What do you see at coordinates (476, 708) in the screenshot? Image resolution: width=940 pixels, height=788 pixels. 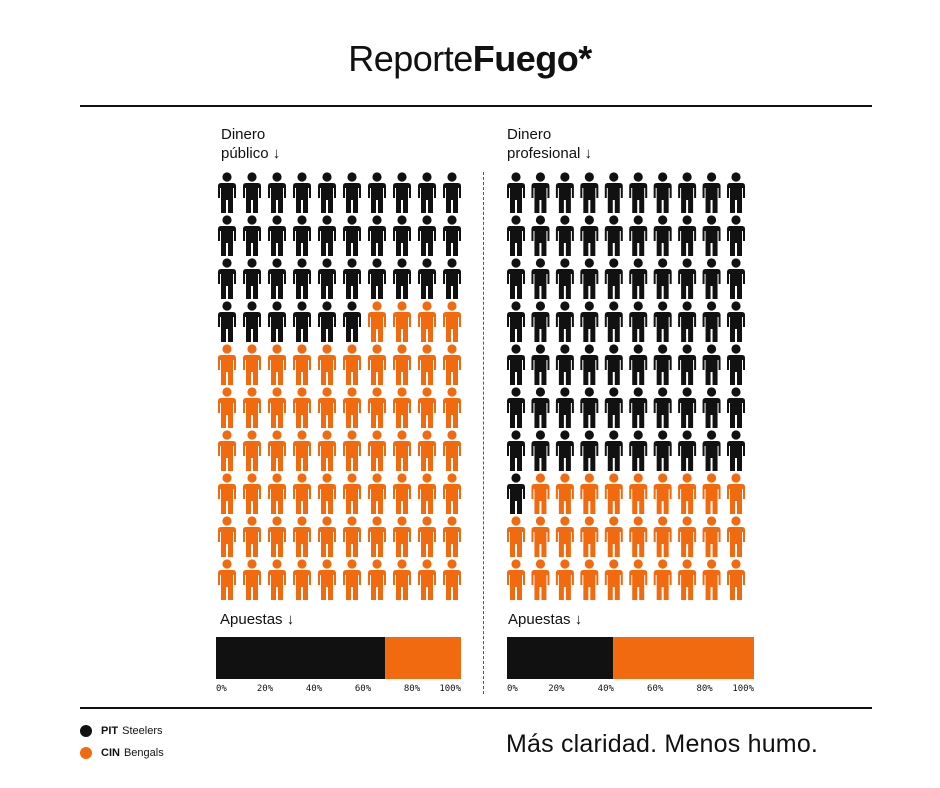 I see `bottom-rule` at bounding box center [476, 708].